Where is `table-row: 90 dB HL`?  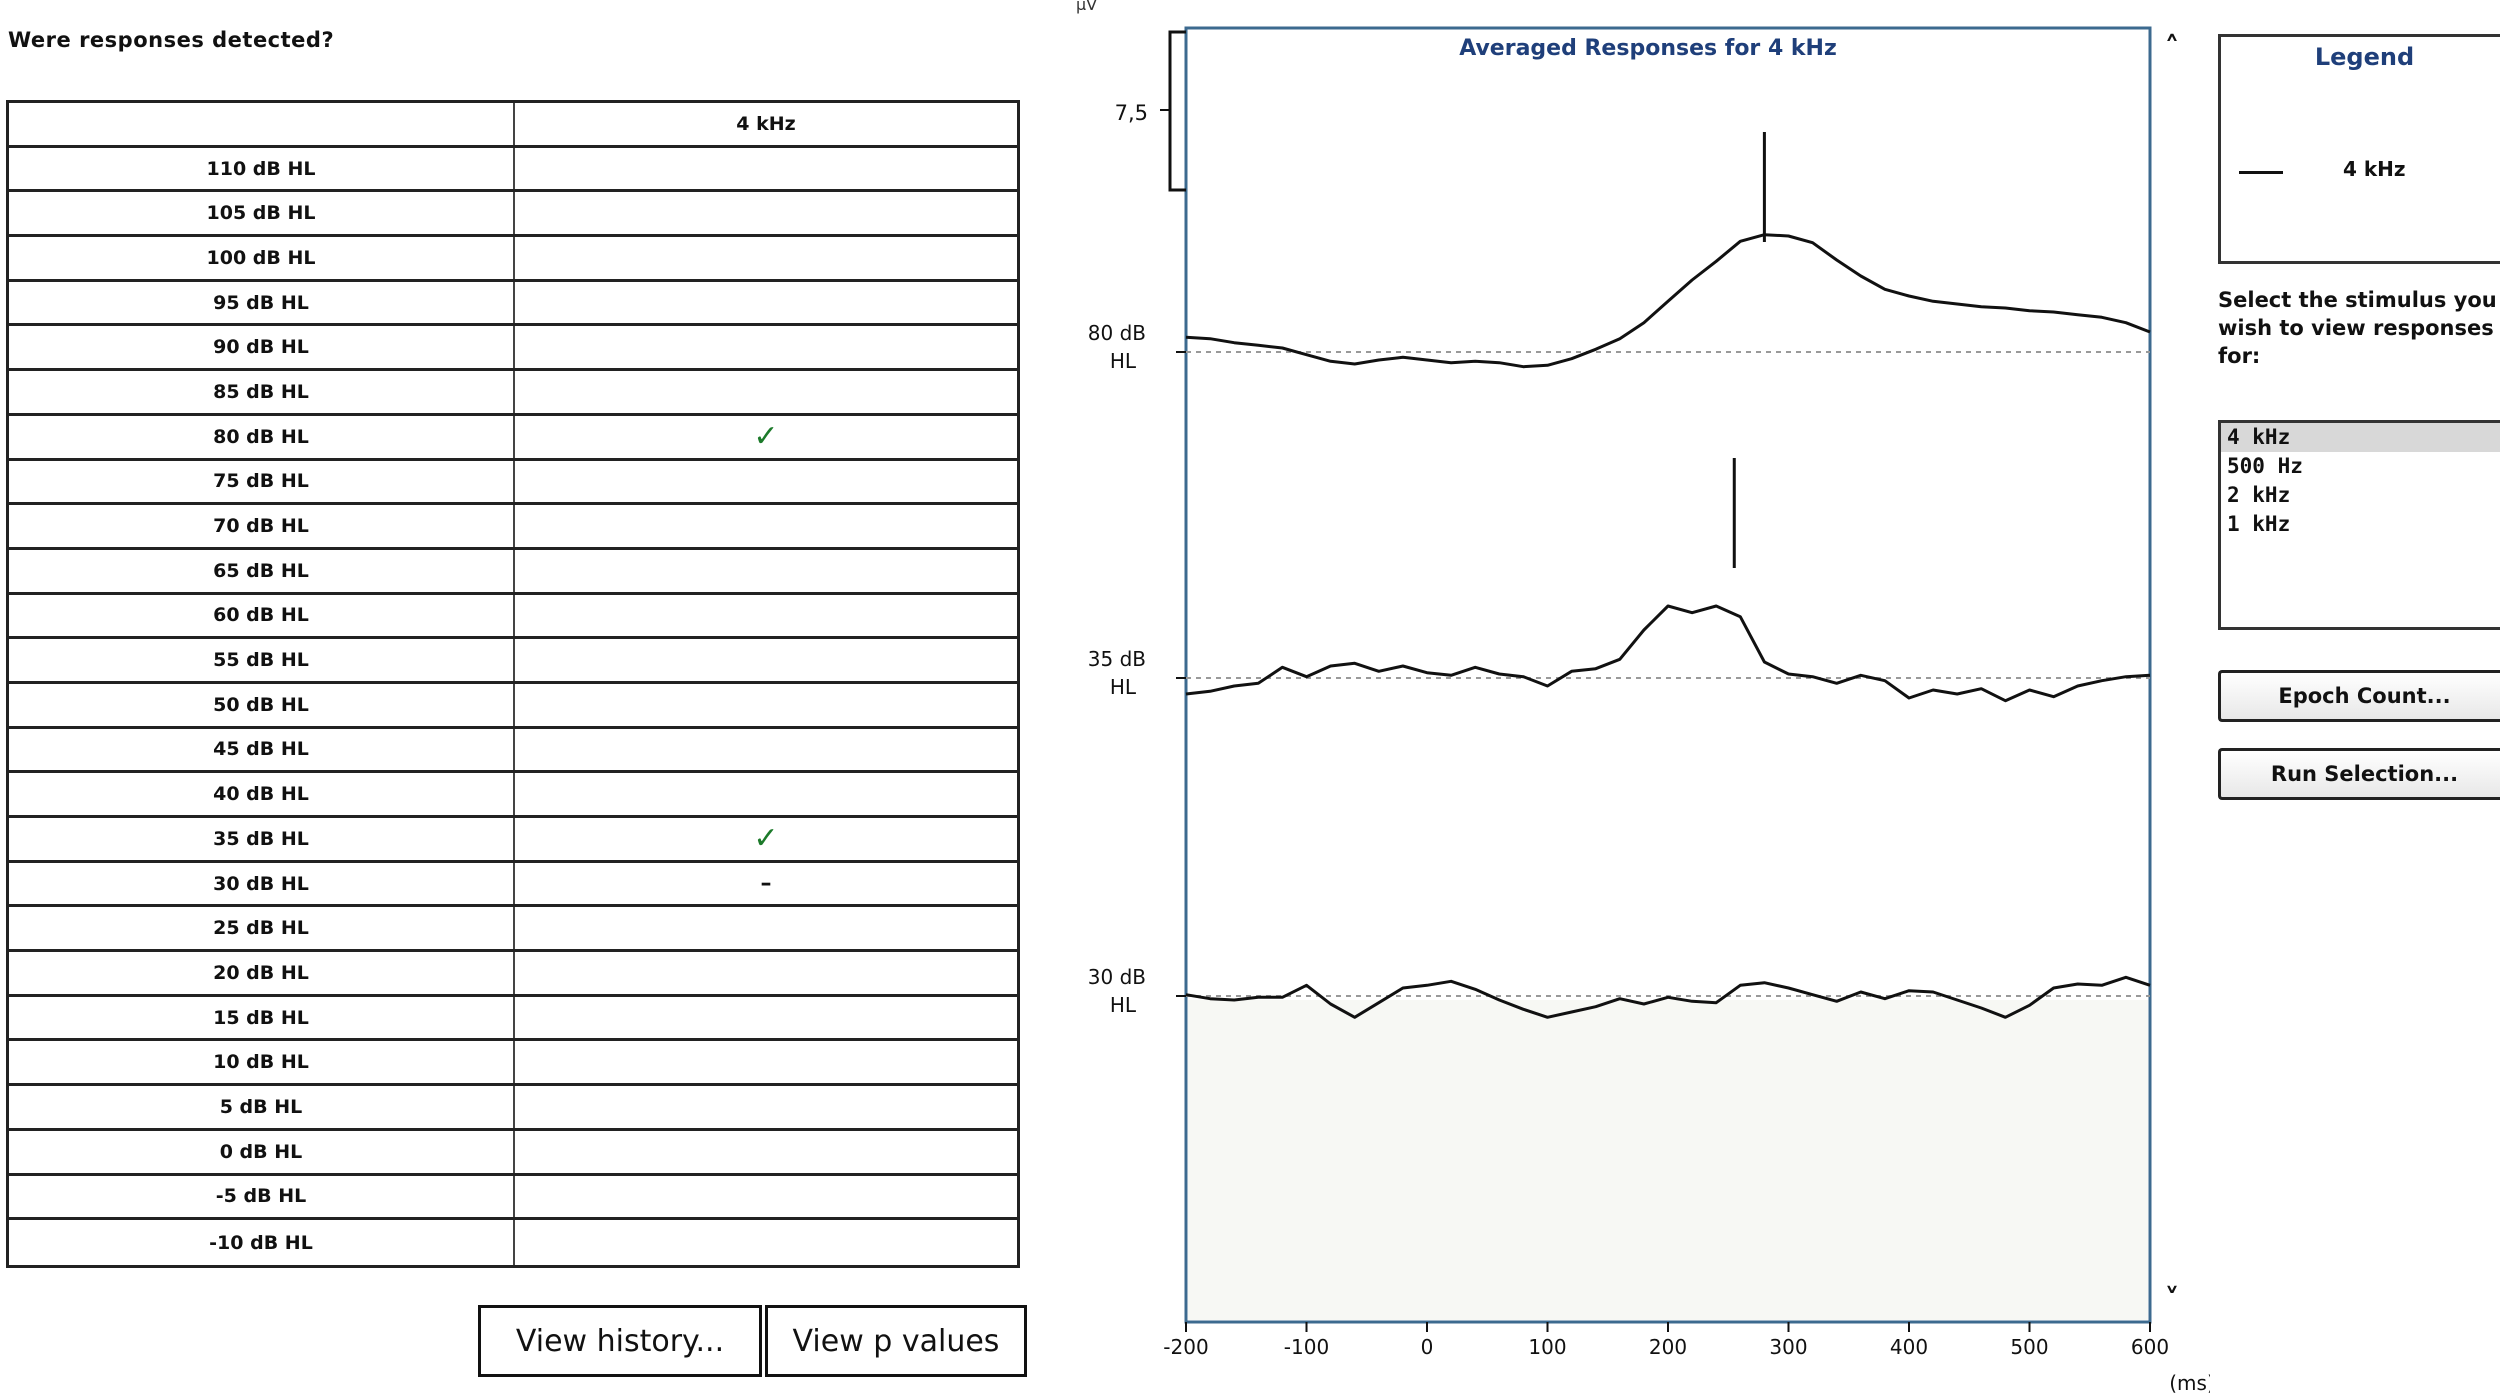 table-row: 90 dB HL is located at coordinates (513, 349).